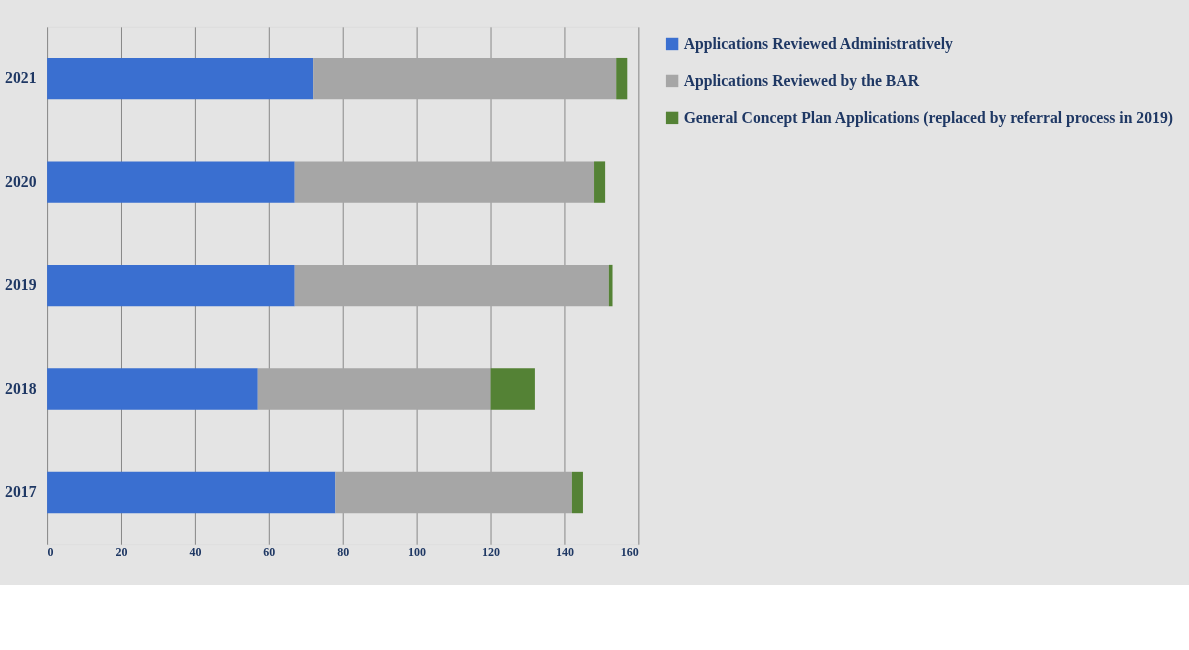  Describe the element at coordinates (928, 117) in the screenshot. I see `legend-label: General Concept Plan Applications (replaced by referral process in 2019)` at that location.